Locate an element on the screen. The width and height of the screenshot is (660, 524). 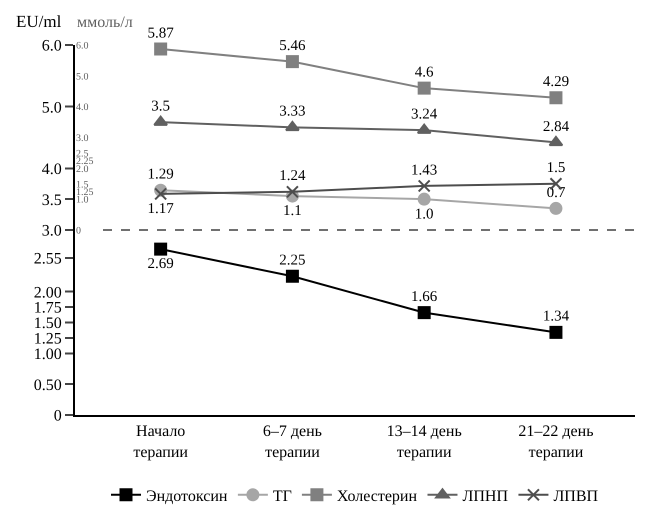
data-label: 2.25 is located at coordinates (292, 260).